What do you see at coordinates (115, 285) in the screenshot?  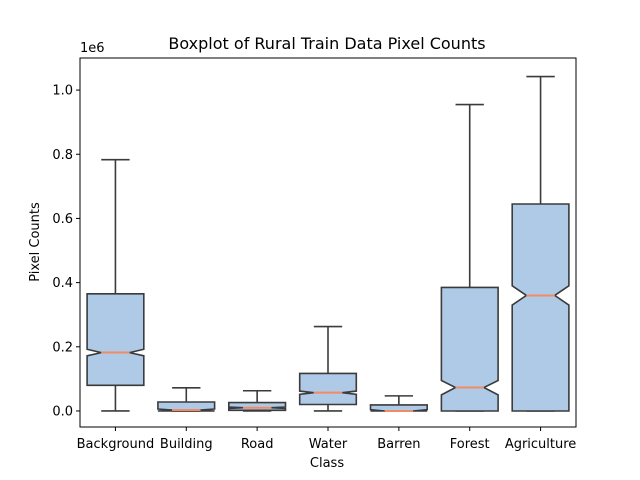 I see `box-background` at bounding box center [115, 285].